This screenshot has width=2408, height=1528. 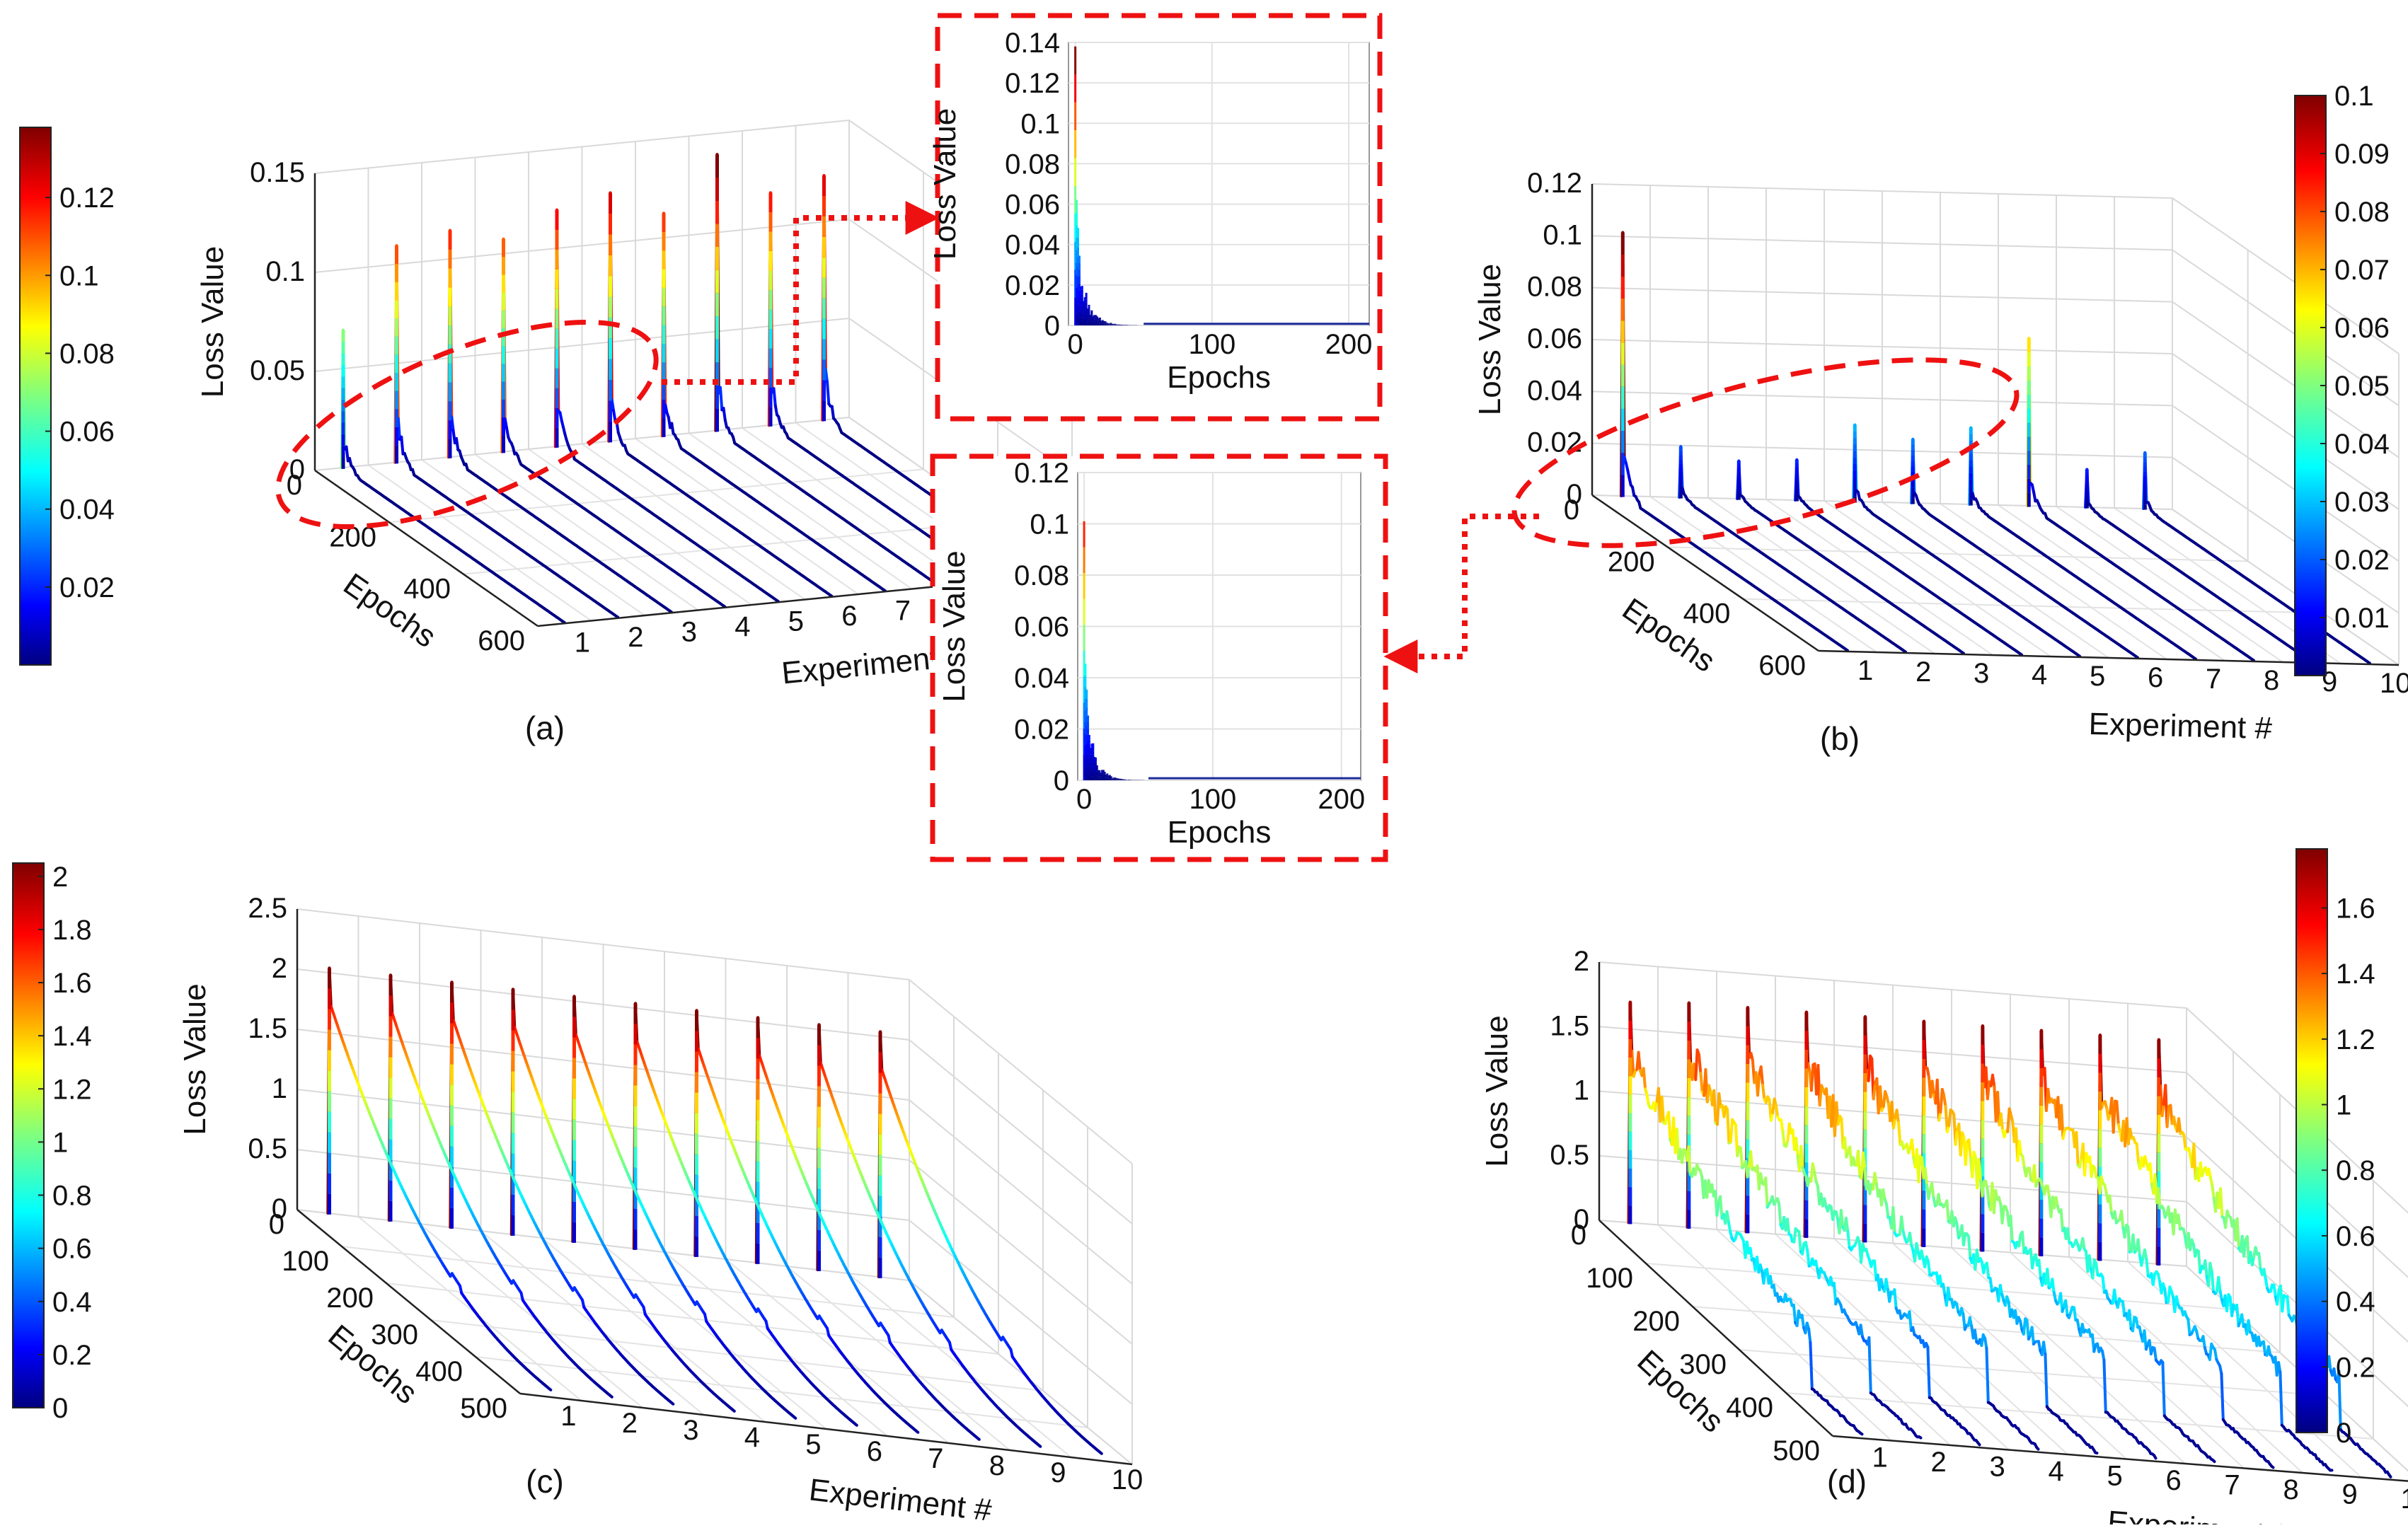 What do you see at coordinates (2362, 386) in the screenshot?
I see `colorbar-tick-label: 0.05` at bounding box center [2362, 386].